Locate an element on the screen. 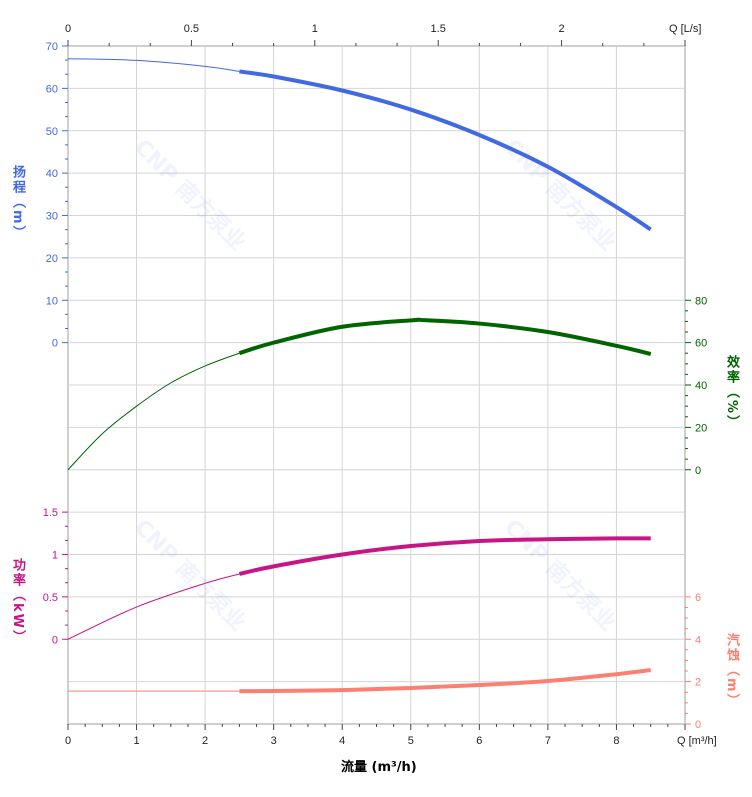  head-axis-label: 扬程（m） is located at coordinates (17, 203).